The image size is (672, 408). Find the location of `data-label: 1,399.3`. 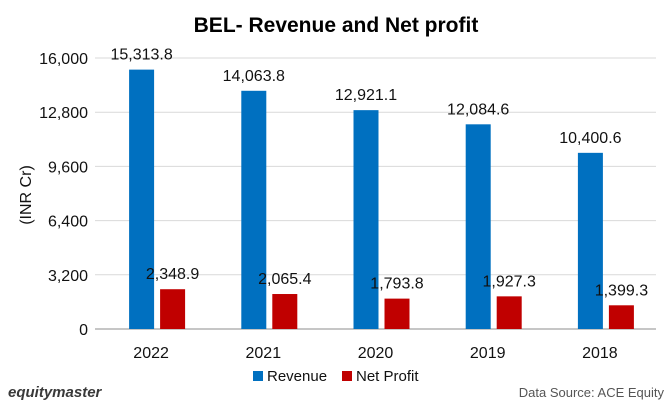

data-label: 1,399.3 is located at coordinates (621, 290).